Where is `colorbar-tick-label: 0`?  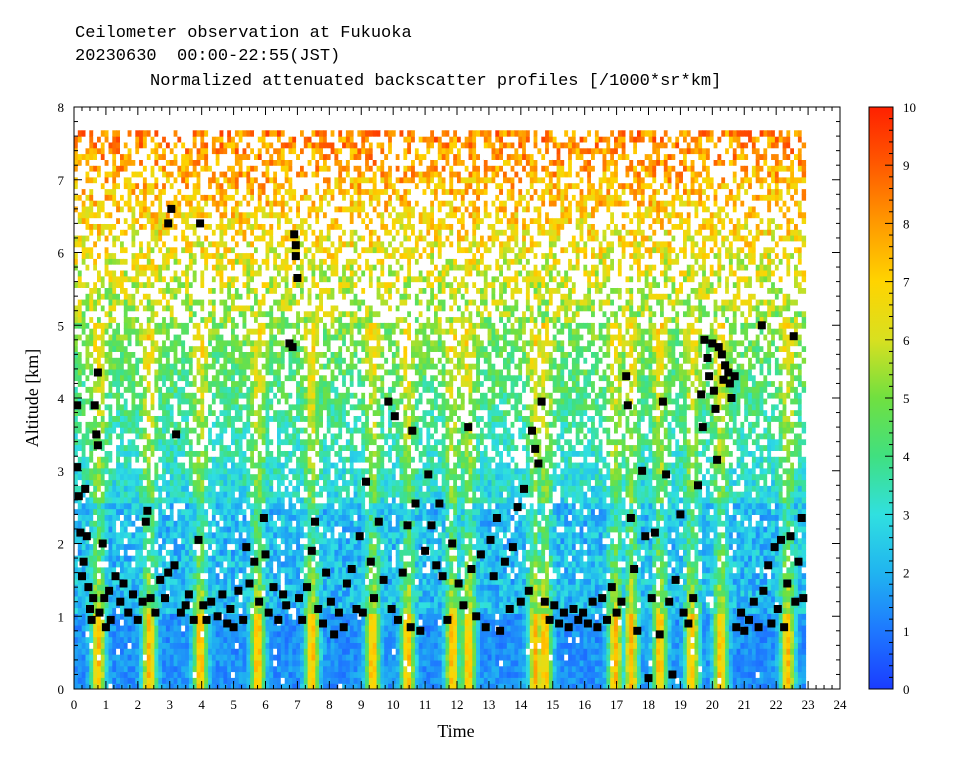 colorbar-tick-label: 0 is located at coordinates (906, 689).